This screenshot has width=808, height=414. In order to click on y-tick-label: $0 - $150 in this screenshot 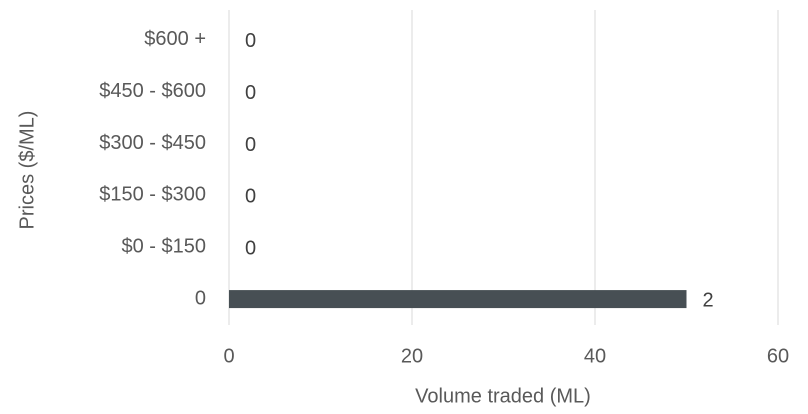, I will do `click(163, 247)`.